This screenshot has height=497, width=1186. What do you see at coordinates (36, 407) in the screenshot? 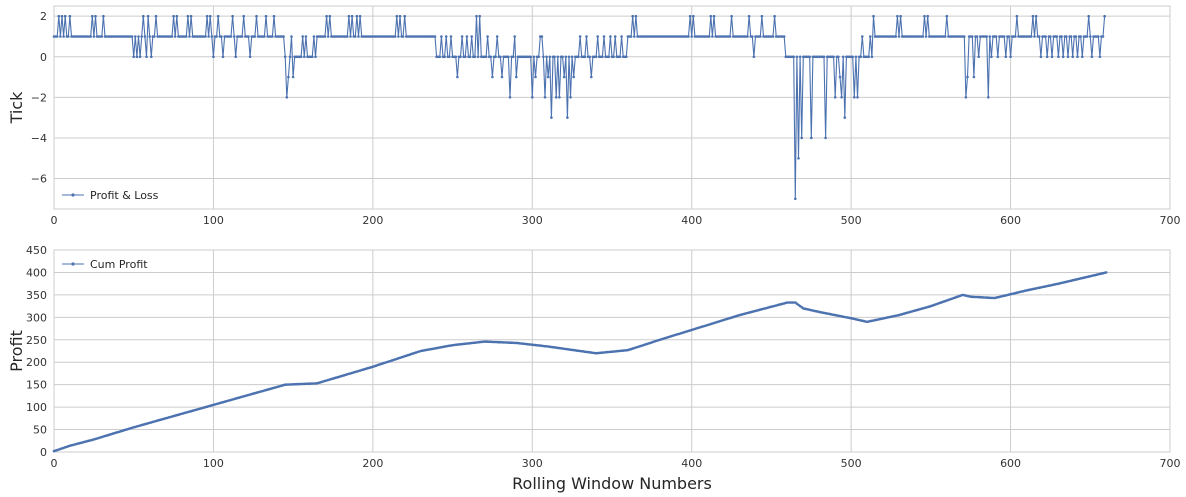
I see `y-tick-label: 100` at bounding box center [36, 407].